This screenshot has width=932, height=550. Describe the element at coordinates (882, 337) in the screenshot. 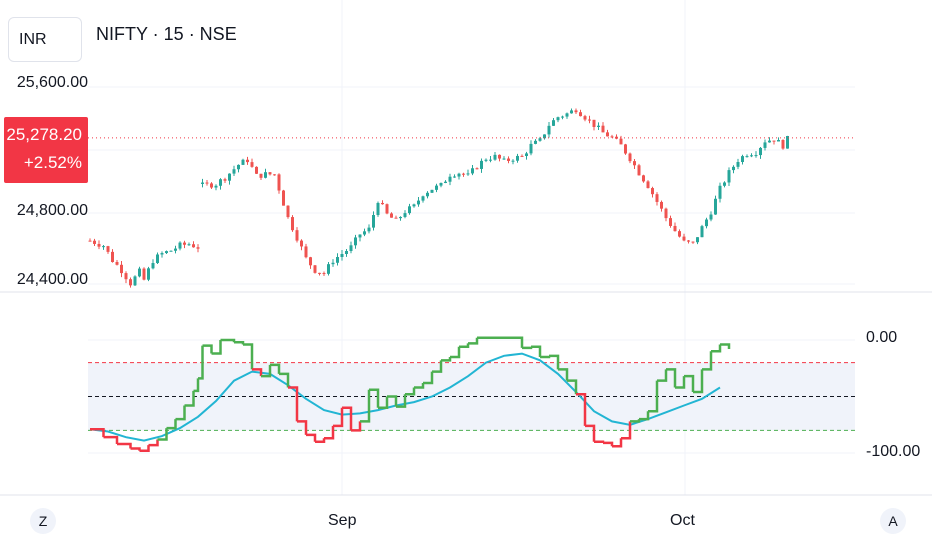

I see `indicator-axis-label: 0.00` at that location.